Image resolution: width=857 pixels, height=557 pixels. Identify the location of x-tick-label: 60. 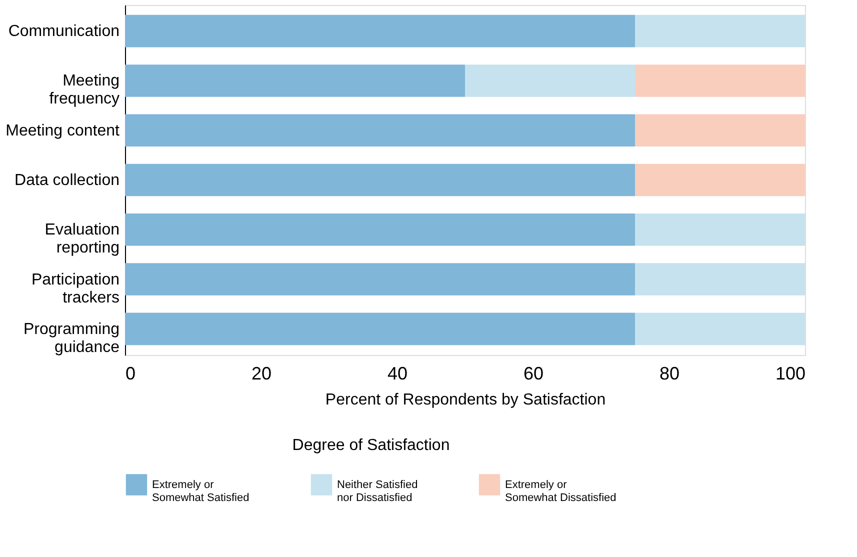
(533, 374).